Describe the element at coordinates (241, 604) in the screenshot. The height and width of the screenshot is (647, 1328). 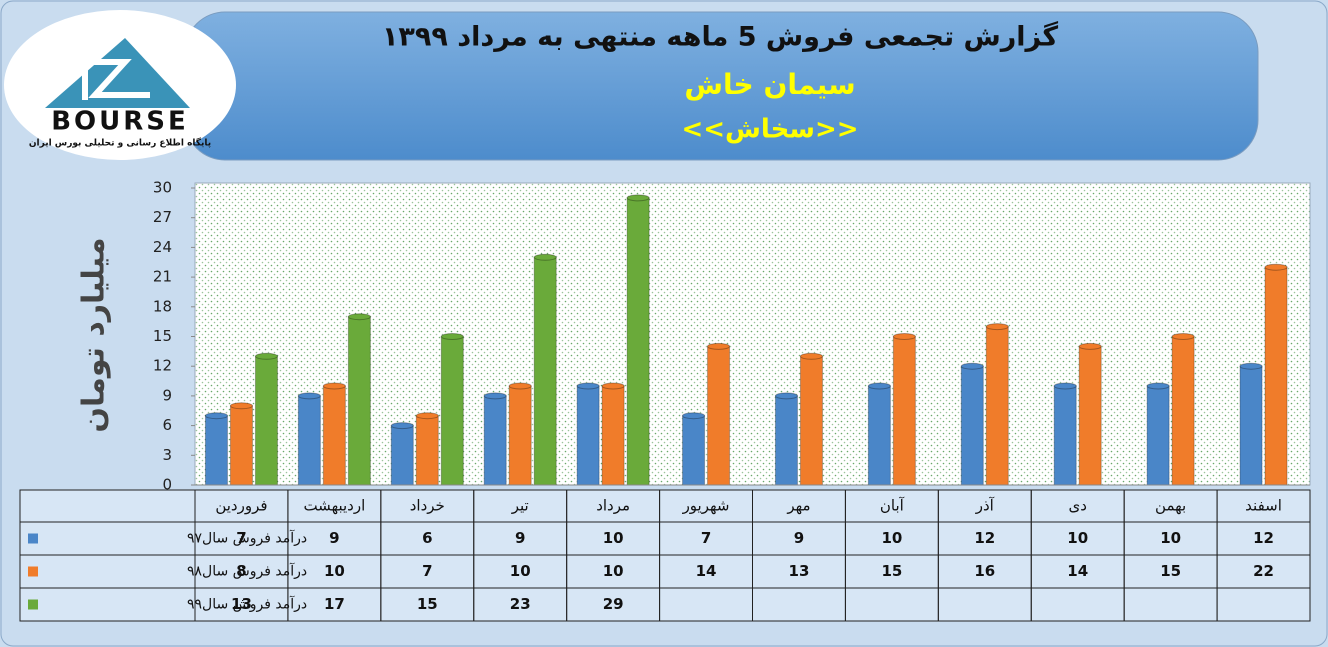
I see `table-value: 13` at that location.